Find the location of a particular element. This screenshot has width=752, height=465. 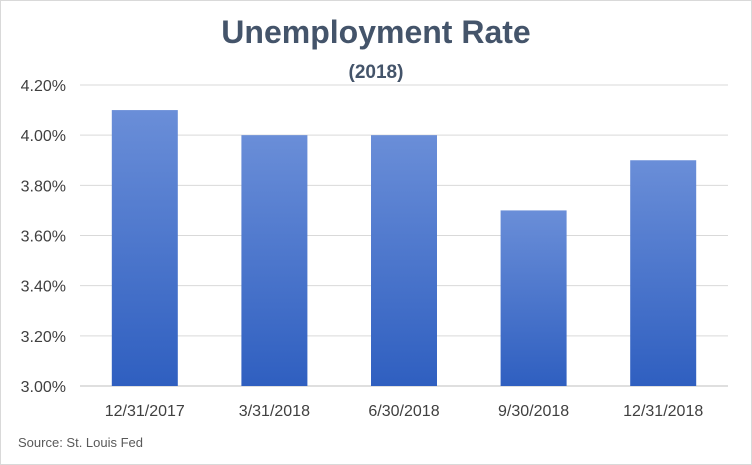

x-tick-label: 3/31/2018 is located at coordinates (274, 411).